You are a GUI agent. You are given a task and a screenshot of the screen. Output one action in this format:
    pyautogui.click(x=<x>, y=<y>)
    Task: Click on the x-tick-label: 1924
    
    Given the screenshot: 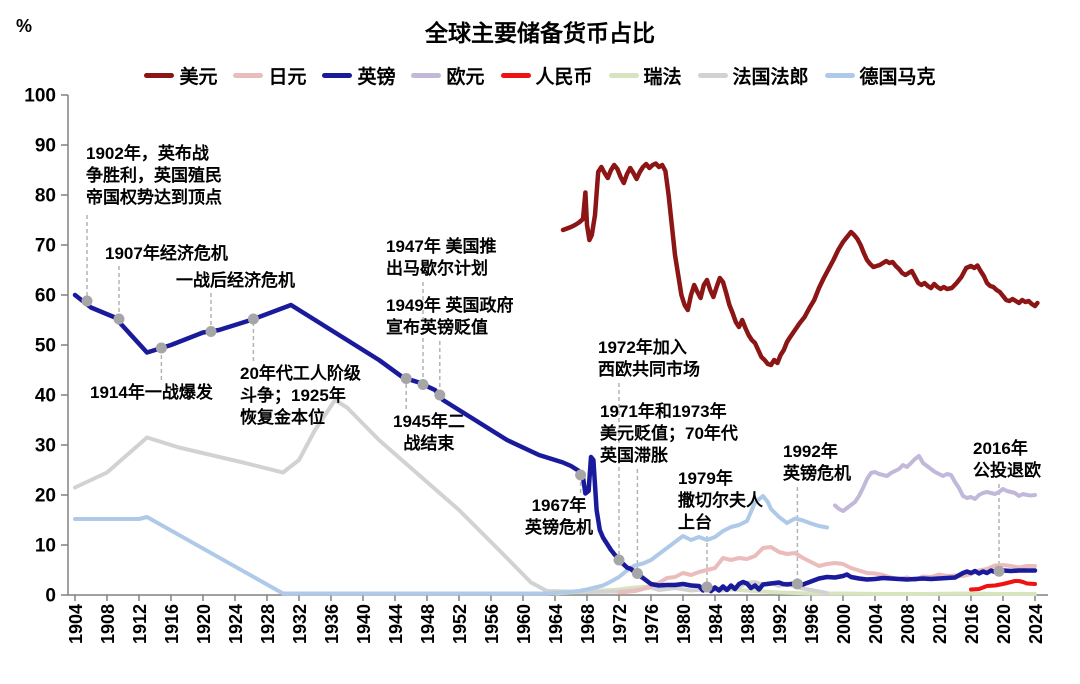 What is the action you would take?
    pyautogui.click(x=236, y=624)
    